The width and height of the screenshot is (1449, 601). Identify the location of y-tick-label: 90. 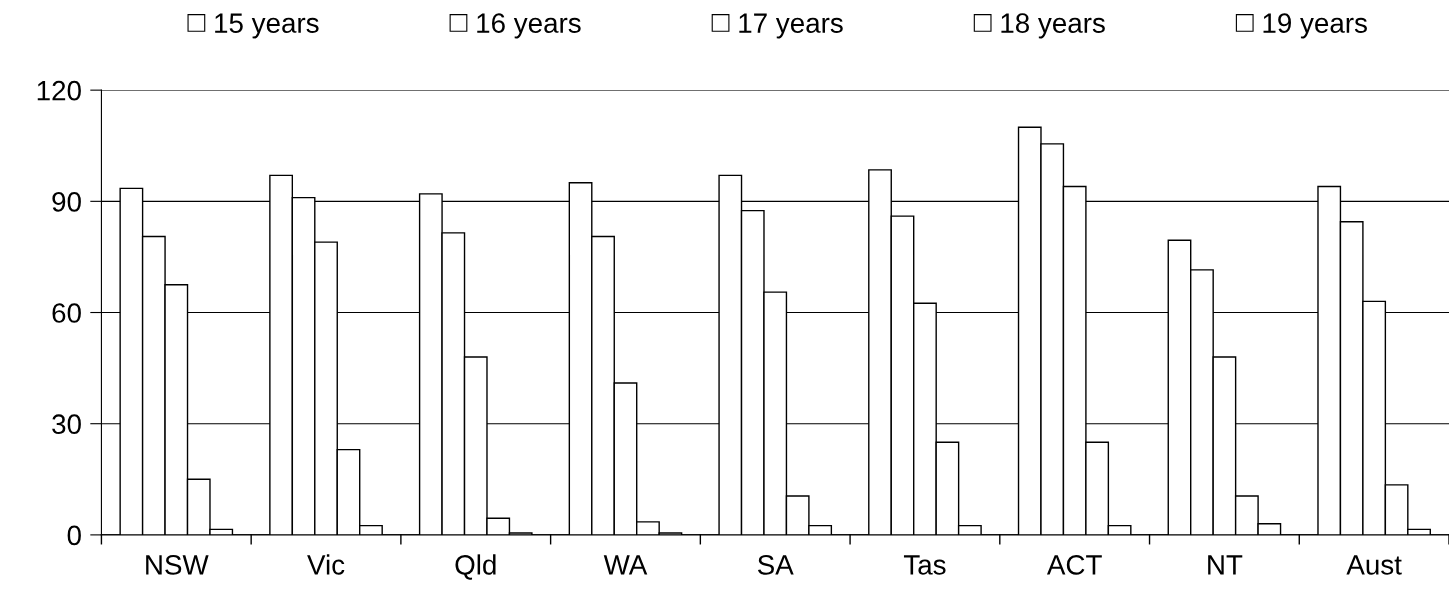
(66, 202).